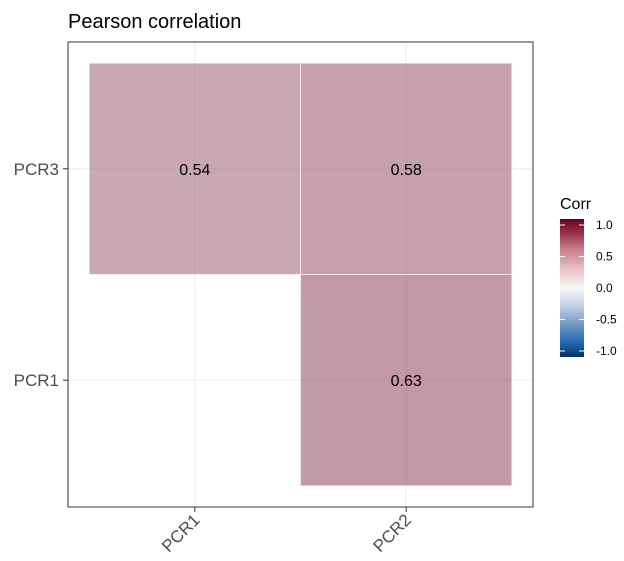 The image size is (624, 561). What do you see at coordinates (604, 288) in the screenshot?
I see `legend-tick-label: 0.0` at bounding box center [604, 288].